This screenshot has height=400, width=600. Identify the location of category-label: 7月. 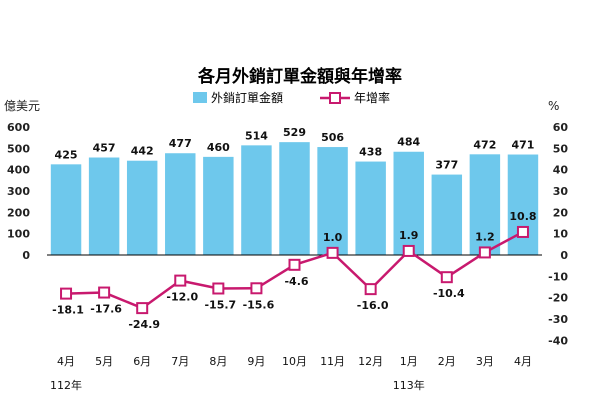
(180, 361).